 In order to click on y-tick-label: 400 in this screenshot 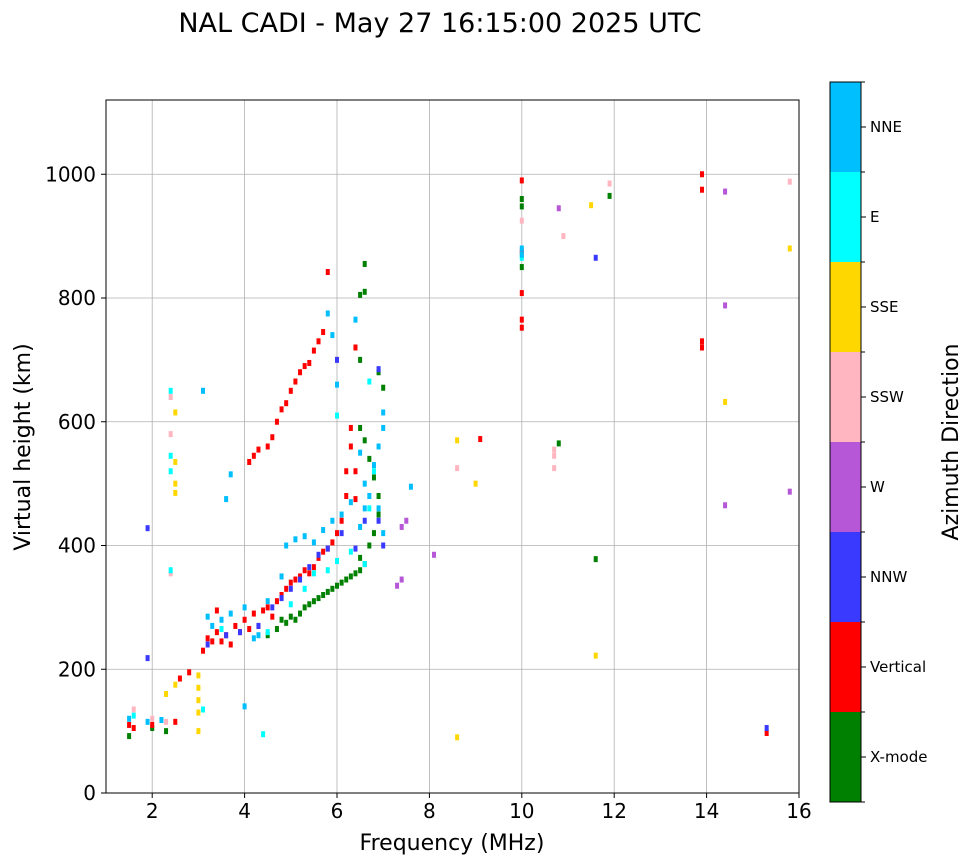, I will do `click(77, 546)`.